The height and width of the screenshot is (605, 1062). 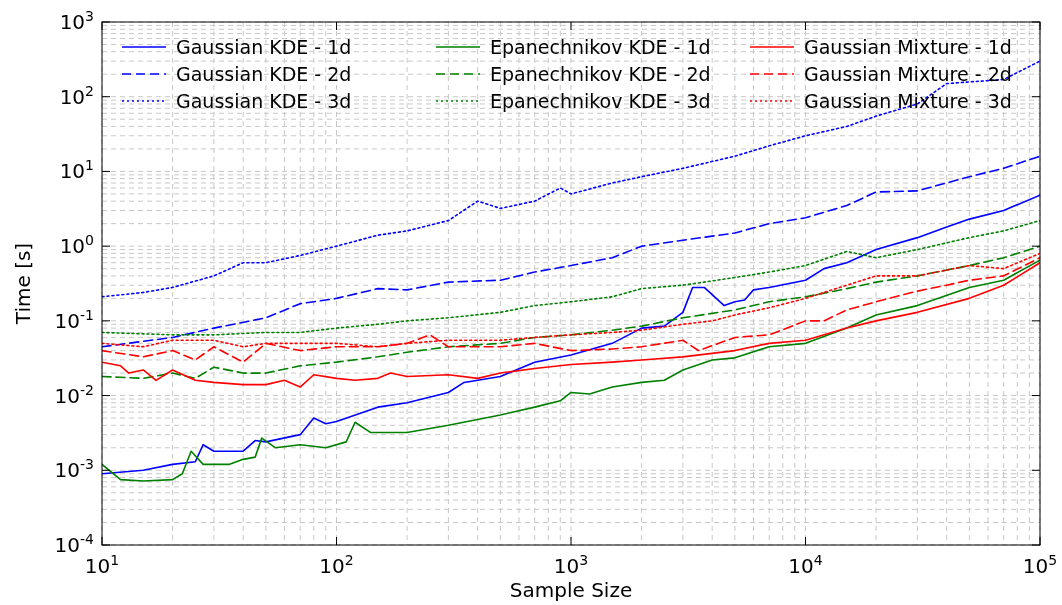 I want to click on legend-label: Gaussian KDE - 3d, so click(x=264, y=101).